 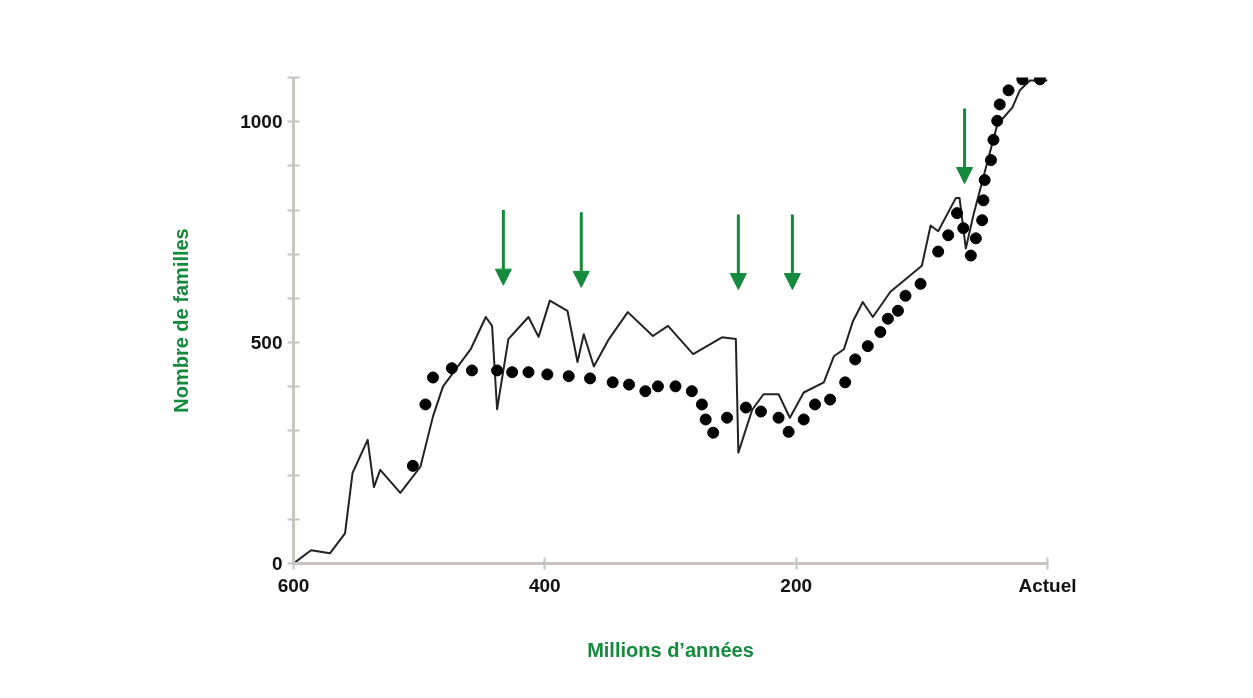 I want to click on y-axis-title: Nombre de familles, so click(x=181, y=320).